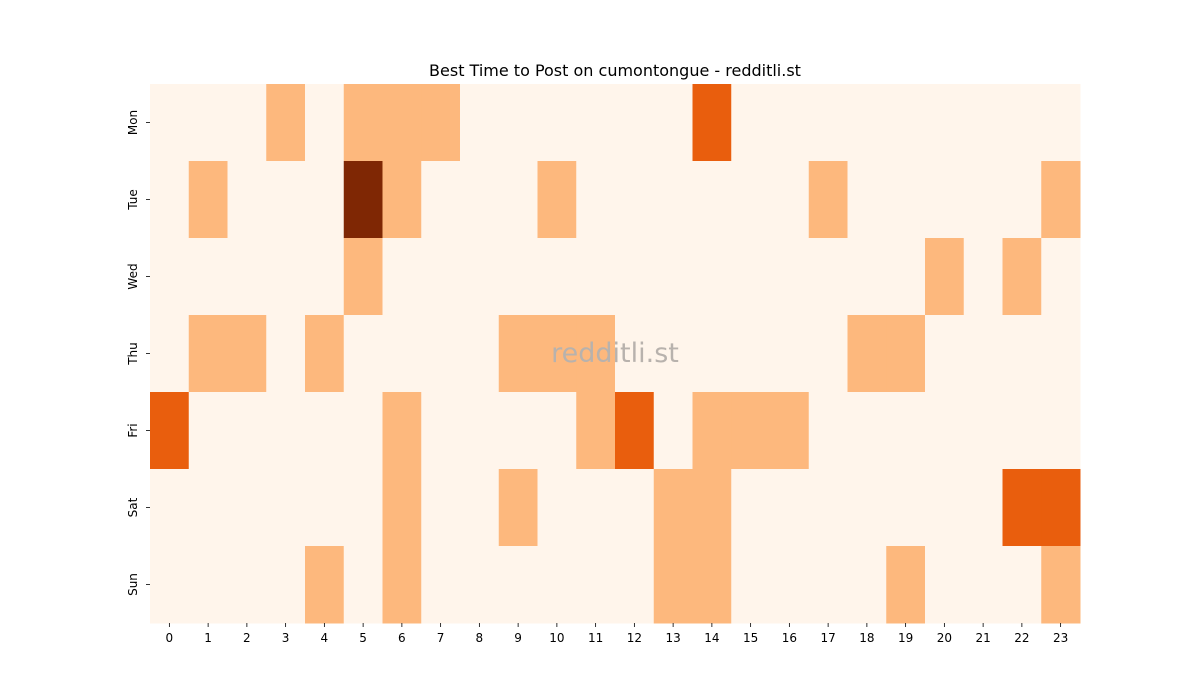 The image size is (1200, 700). I want to click on x-tick-label-0: 0, so click(170, 638).